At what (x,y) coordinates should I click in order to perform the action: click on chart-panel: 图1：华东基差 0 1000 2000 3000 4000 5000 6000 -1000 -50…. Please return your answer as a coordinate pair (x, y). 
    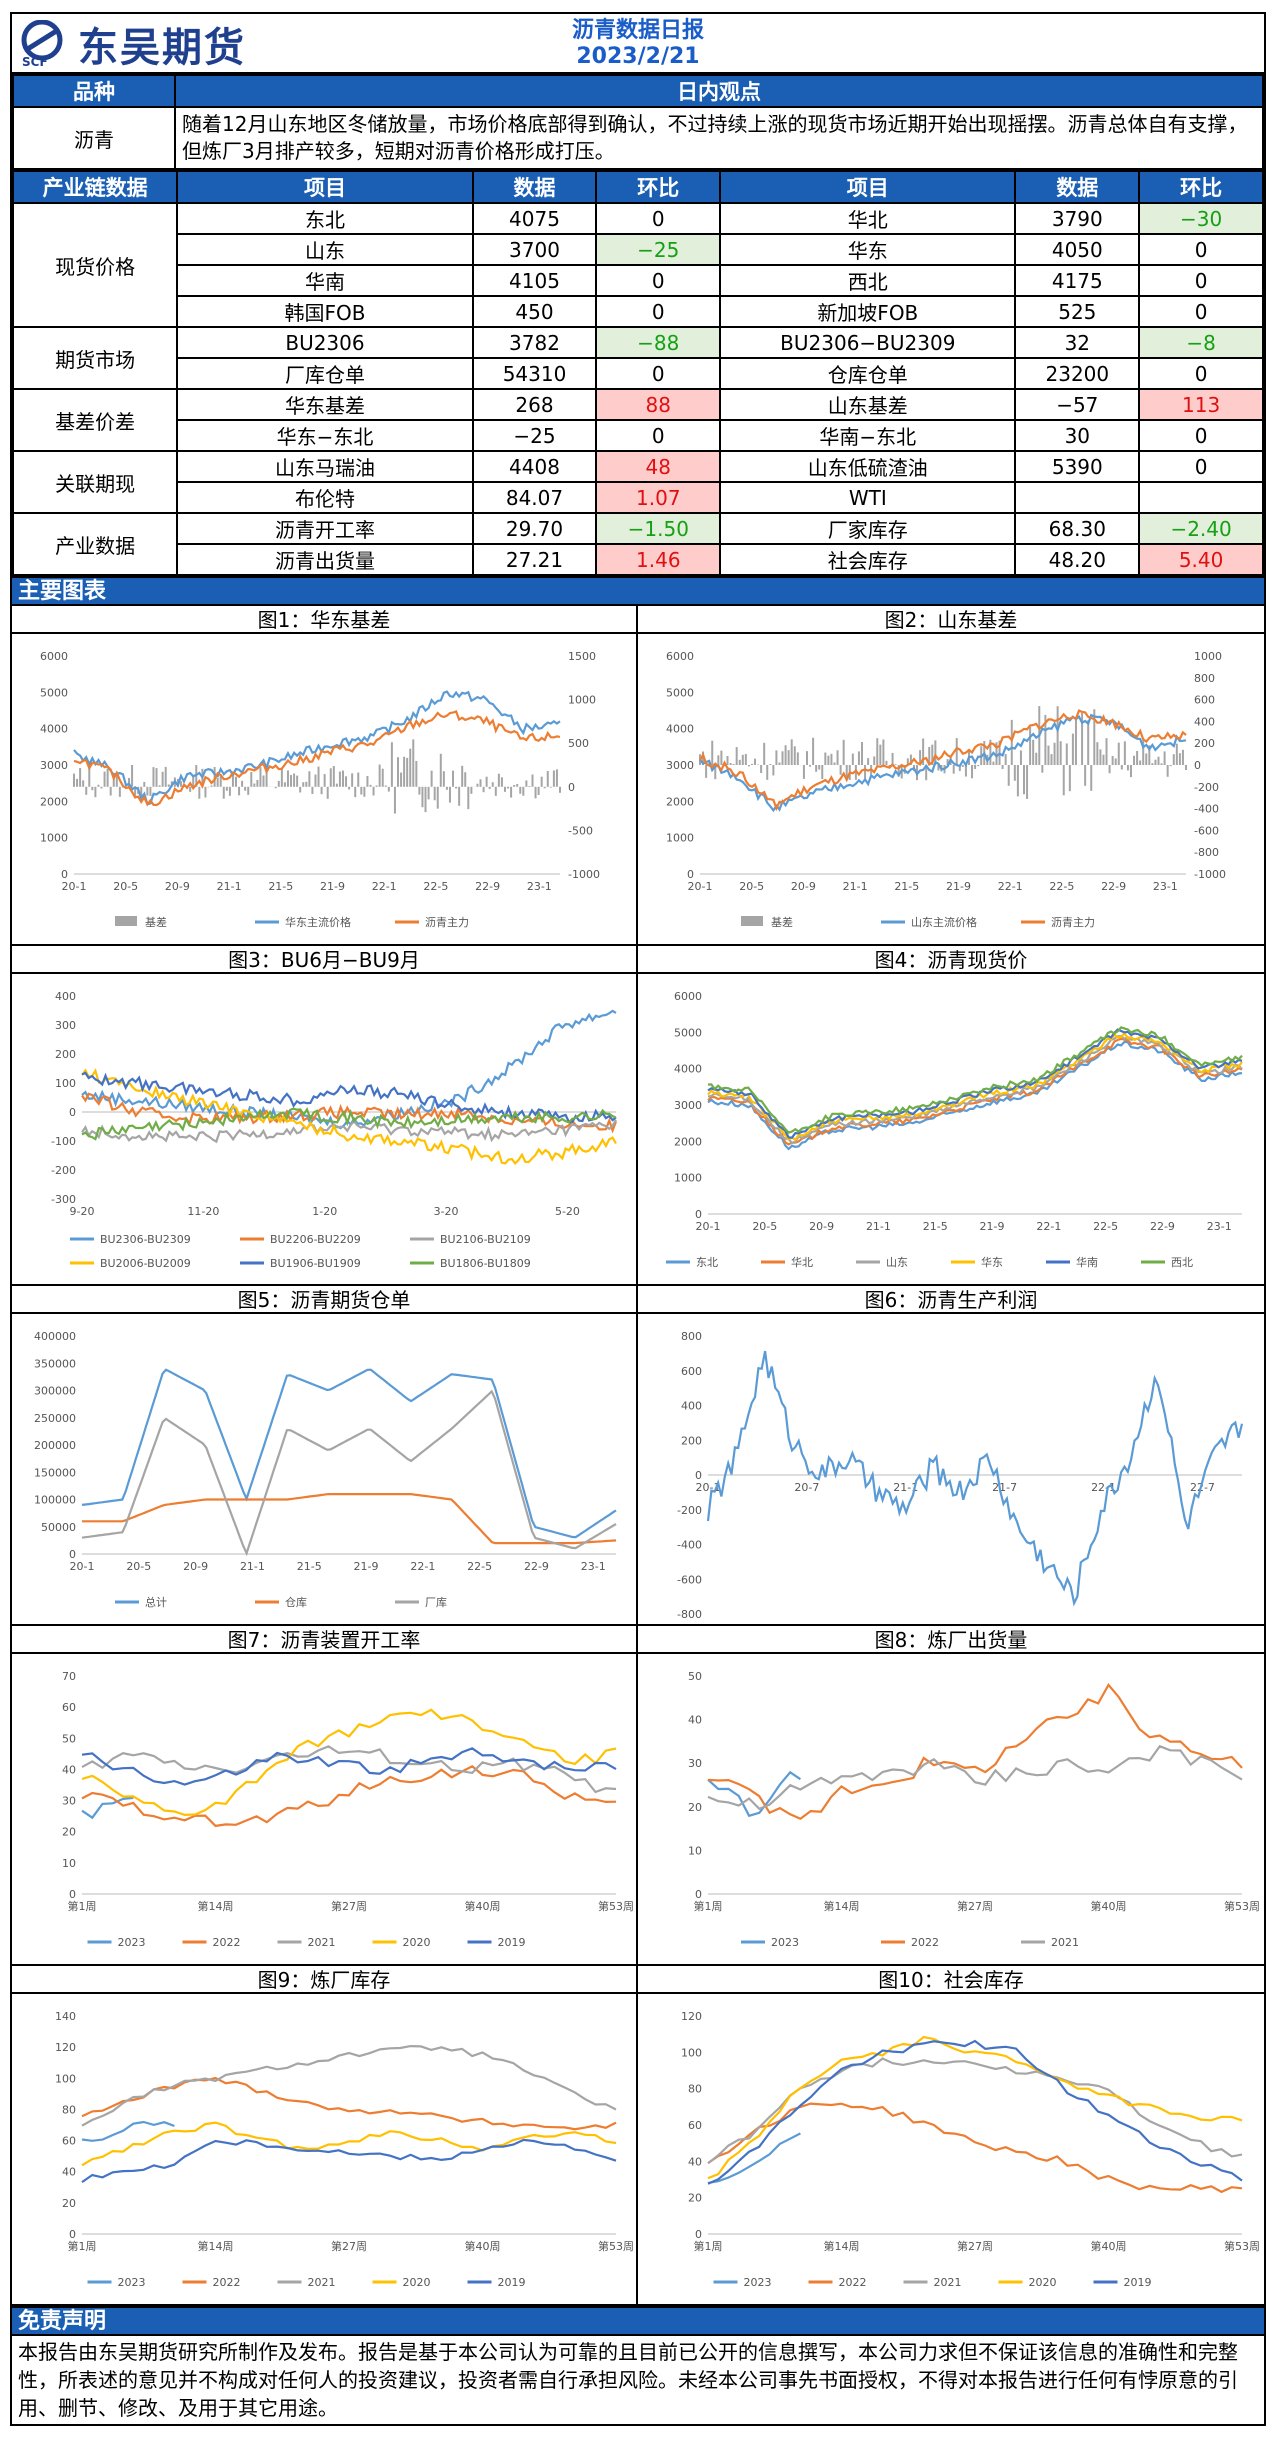
    Looking at the image, I should click on (325, 776).